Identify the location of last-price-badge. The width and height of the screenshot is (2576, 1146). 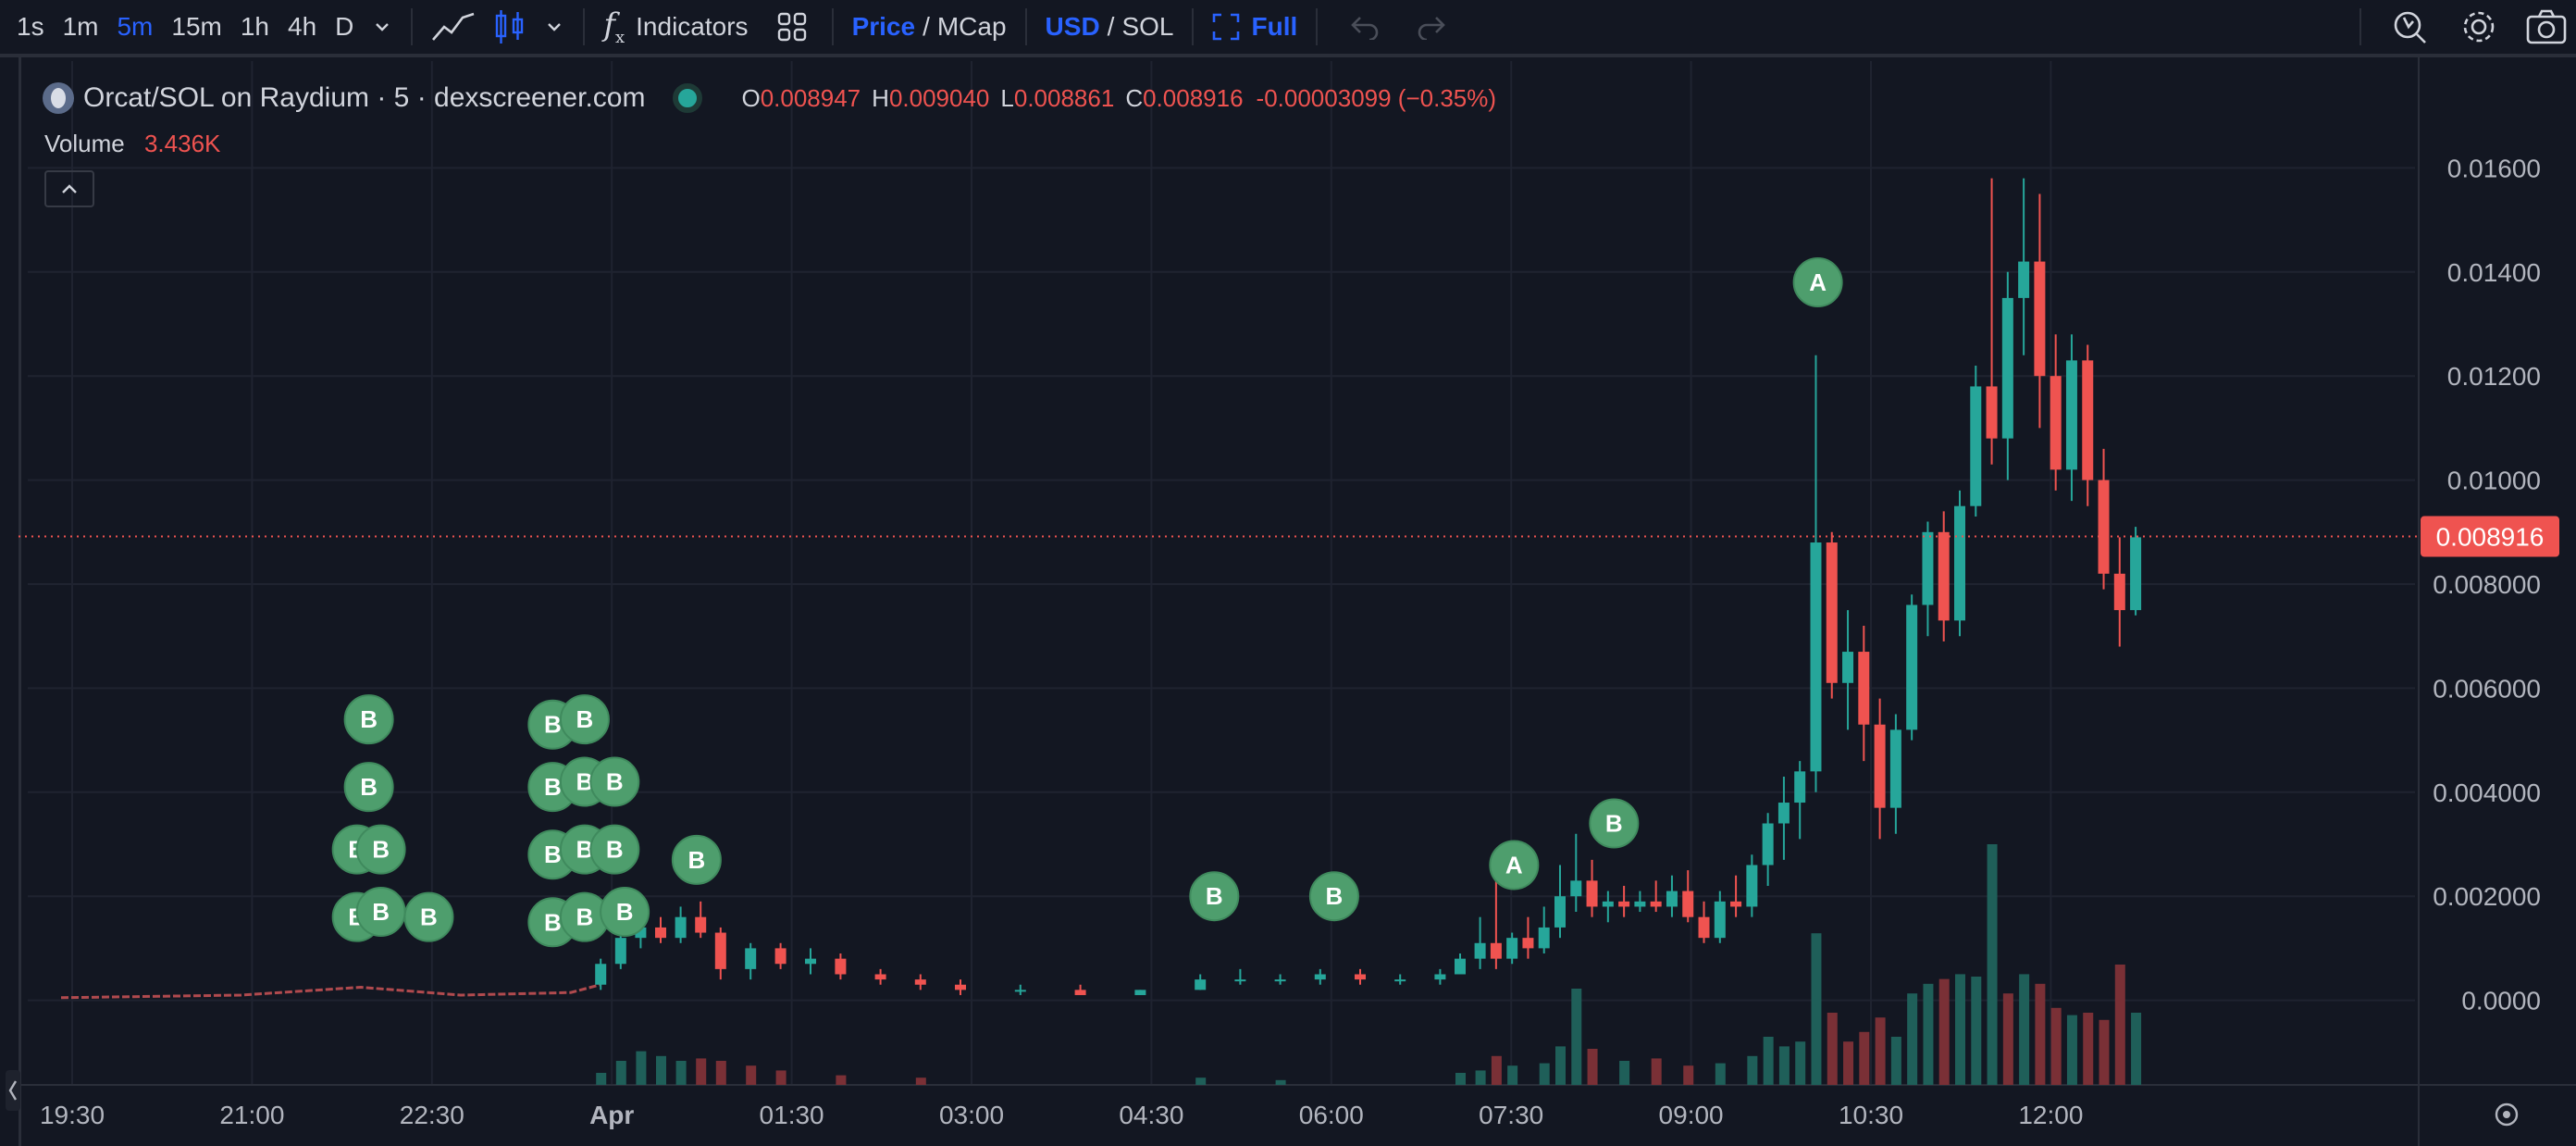
(2490, 536).